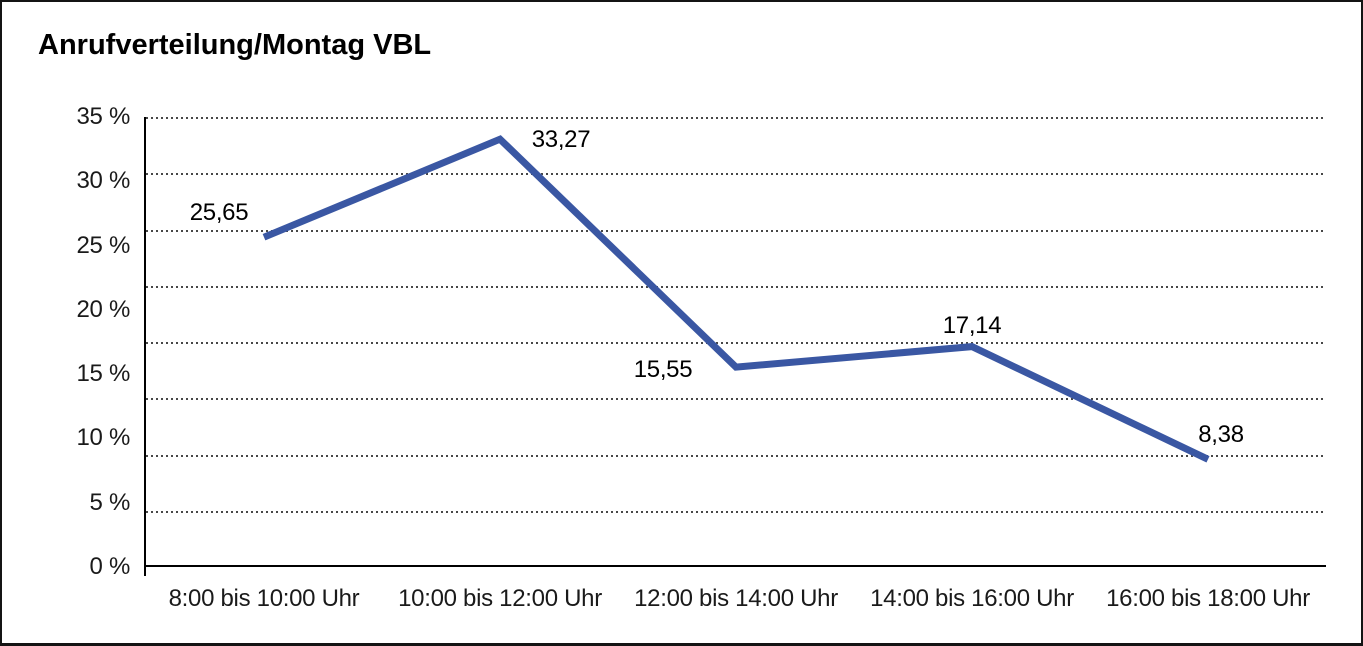 The height and width of the screenshot is (646, 1363). I want to click on y-tick-label: 35 %, so click(103, 116).